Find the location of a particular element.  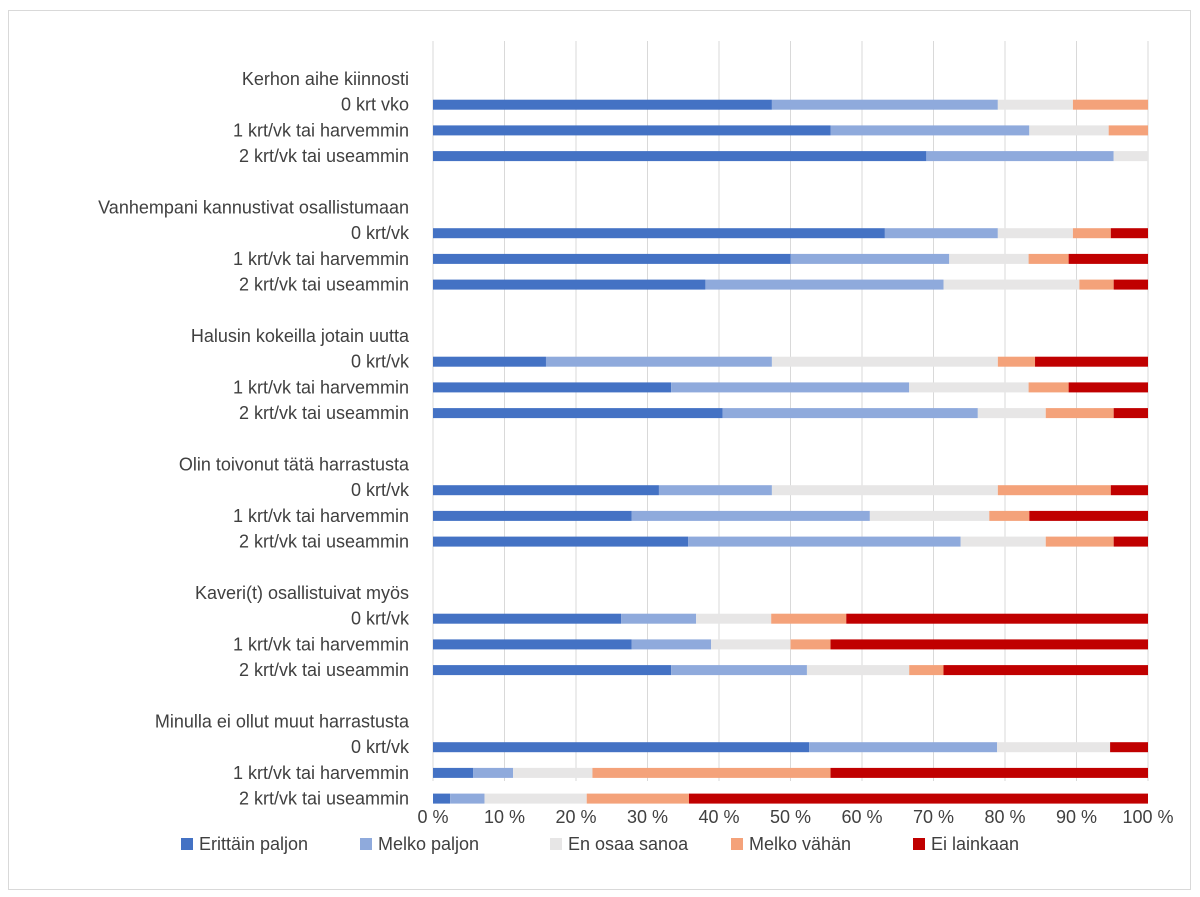

row-label: 0 krt vko is located at coordinates (375, 105).